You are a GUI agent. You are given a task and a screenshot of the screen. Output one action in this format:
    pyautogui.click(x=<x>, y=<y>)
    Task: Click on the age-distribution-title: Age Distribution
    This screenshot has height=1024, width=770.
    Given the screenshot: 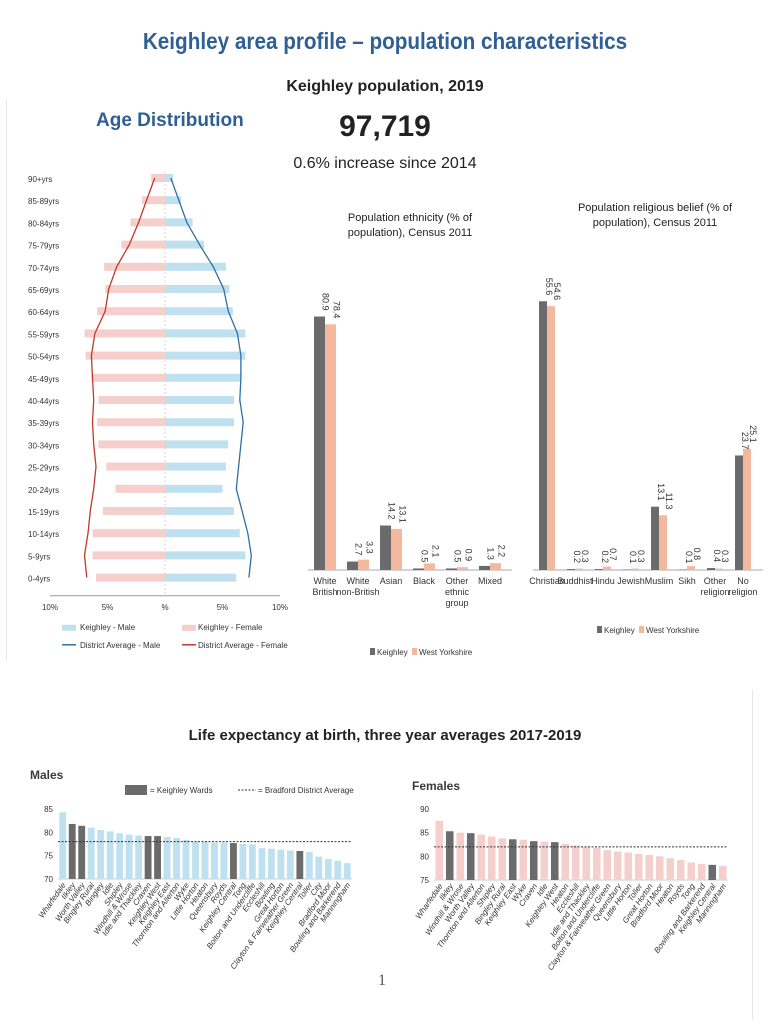 What is the action you would take?
    pyautogui.click(x=170, y=120)
    